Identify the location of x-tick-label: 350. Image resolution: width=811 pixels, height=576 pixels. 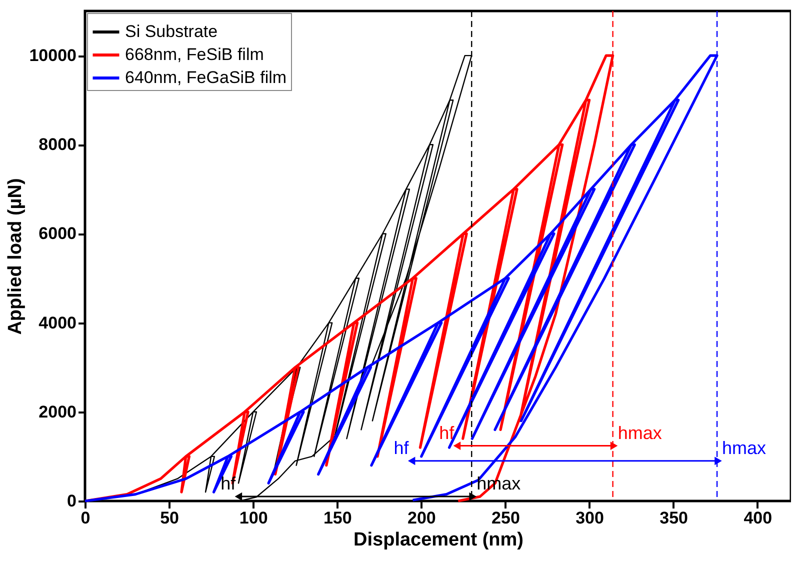
(674, 518).